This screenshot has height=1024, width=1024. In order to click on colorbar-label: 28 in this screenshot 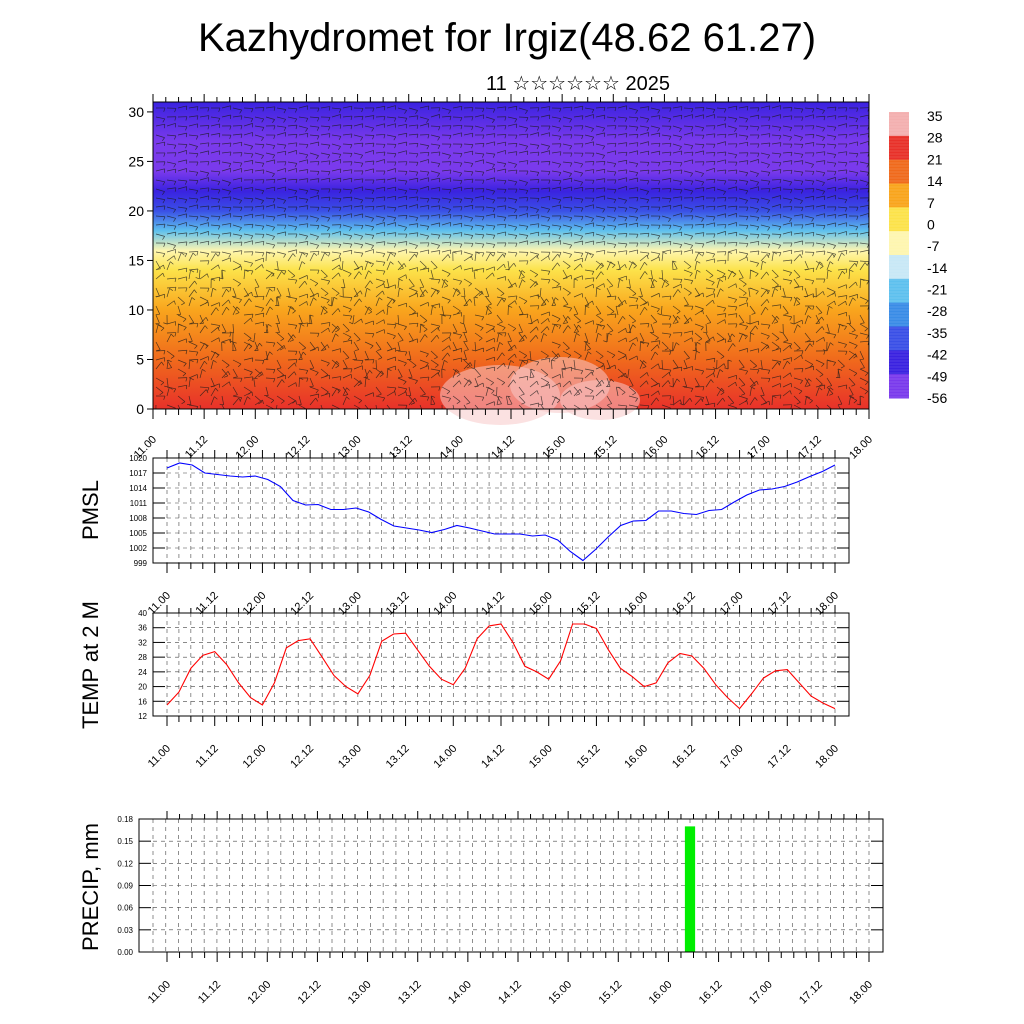, I will do `click(935, 138)`.